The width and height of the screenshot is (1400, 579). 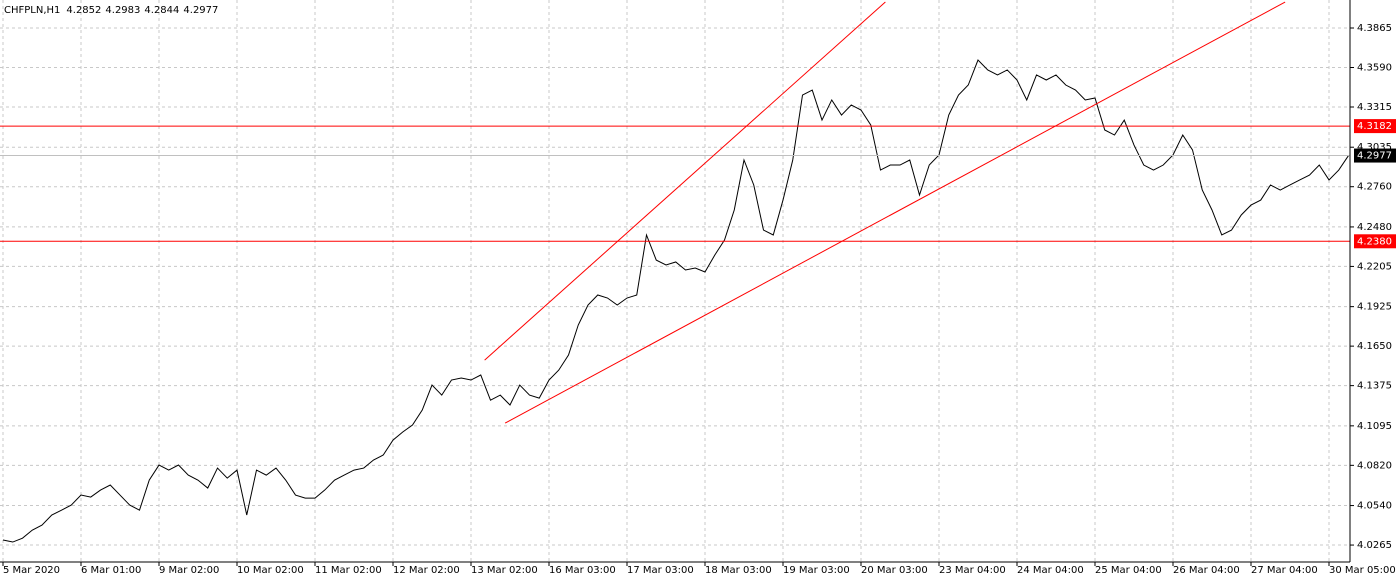 What do you see at coordinates (1374, 266) in the screenshot?
I see `y-tick-label: 4.2205` at bounding box center [1374, 266].